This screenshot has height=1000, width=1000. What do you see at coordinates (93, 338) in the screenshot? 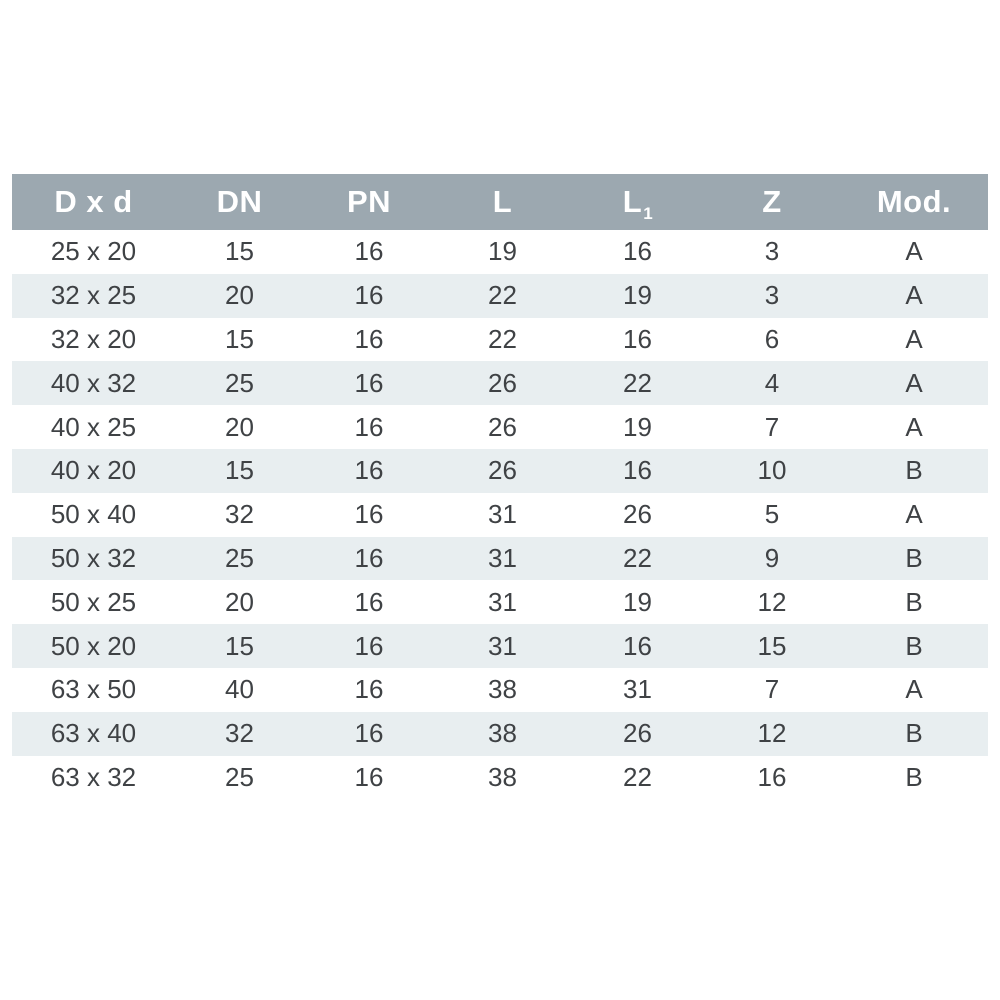
I see `cell-dxd: 32 x 20` at bounding box center [93, 338].